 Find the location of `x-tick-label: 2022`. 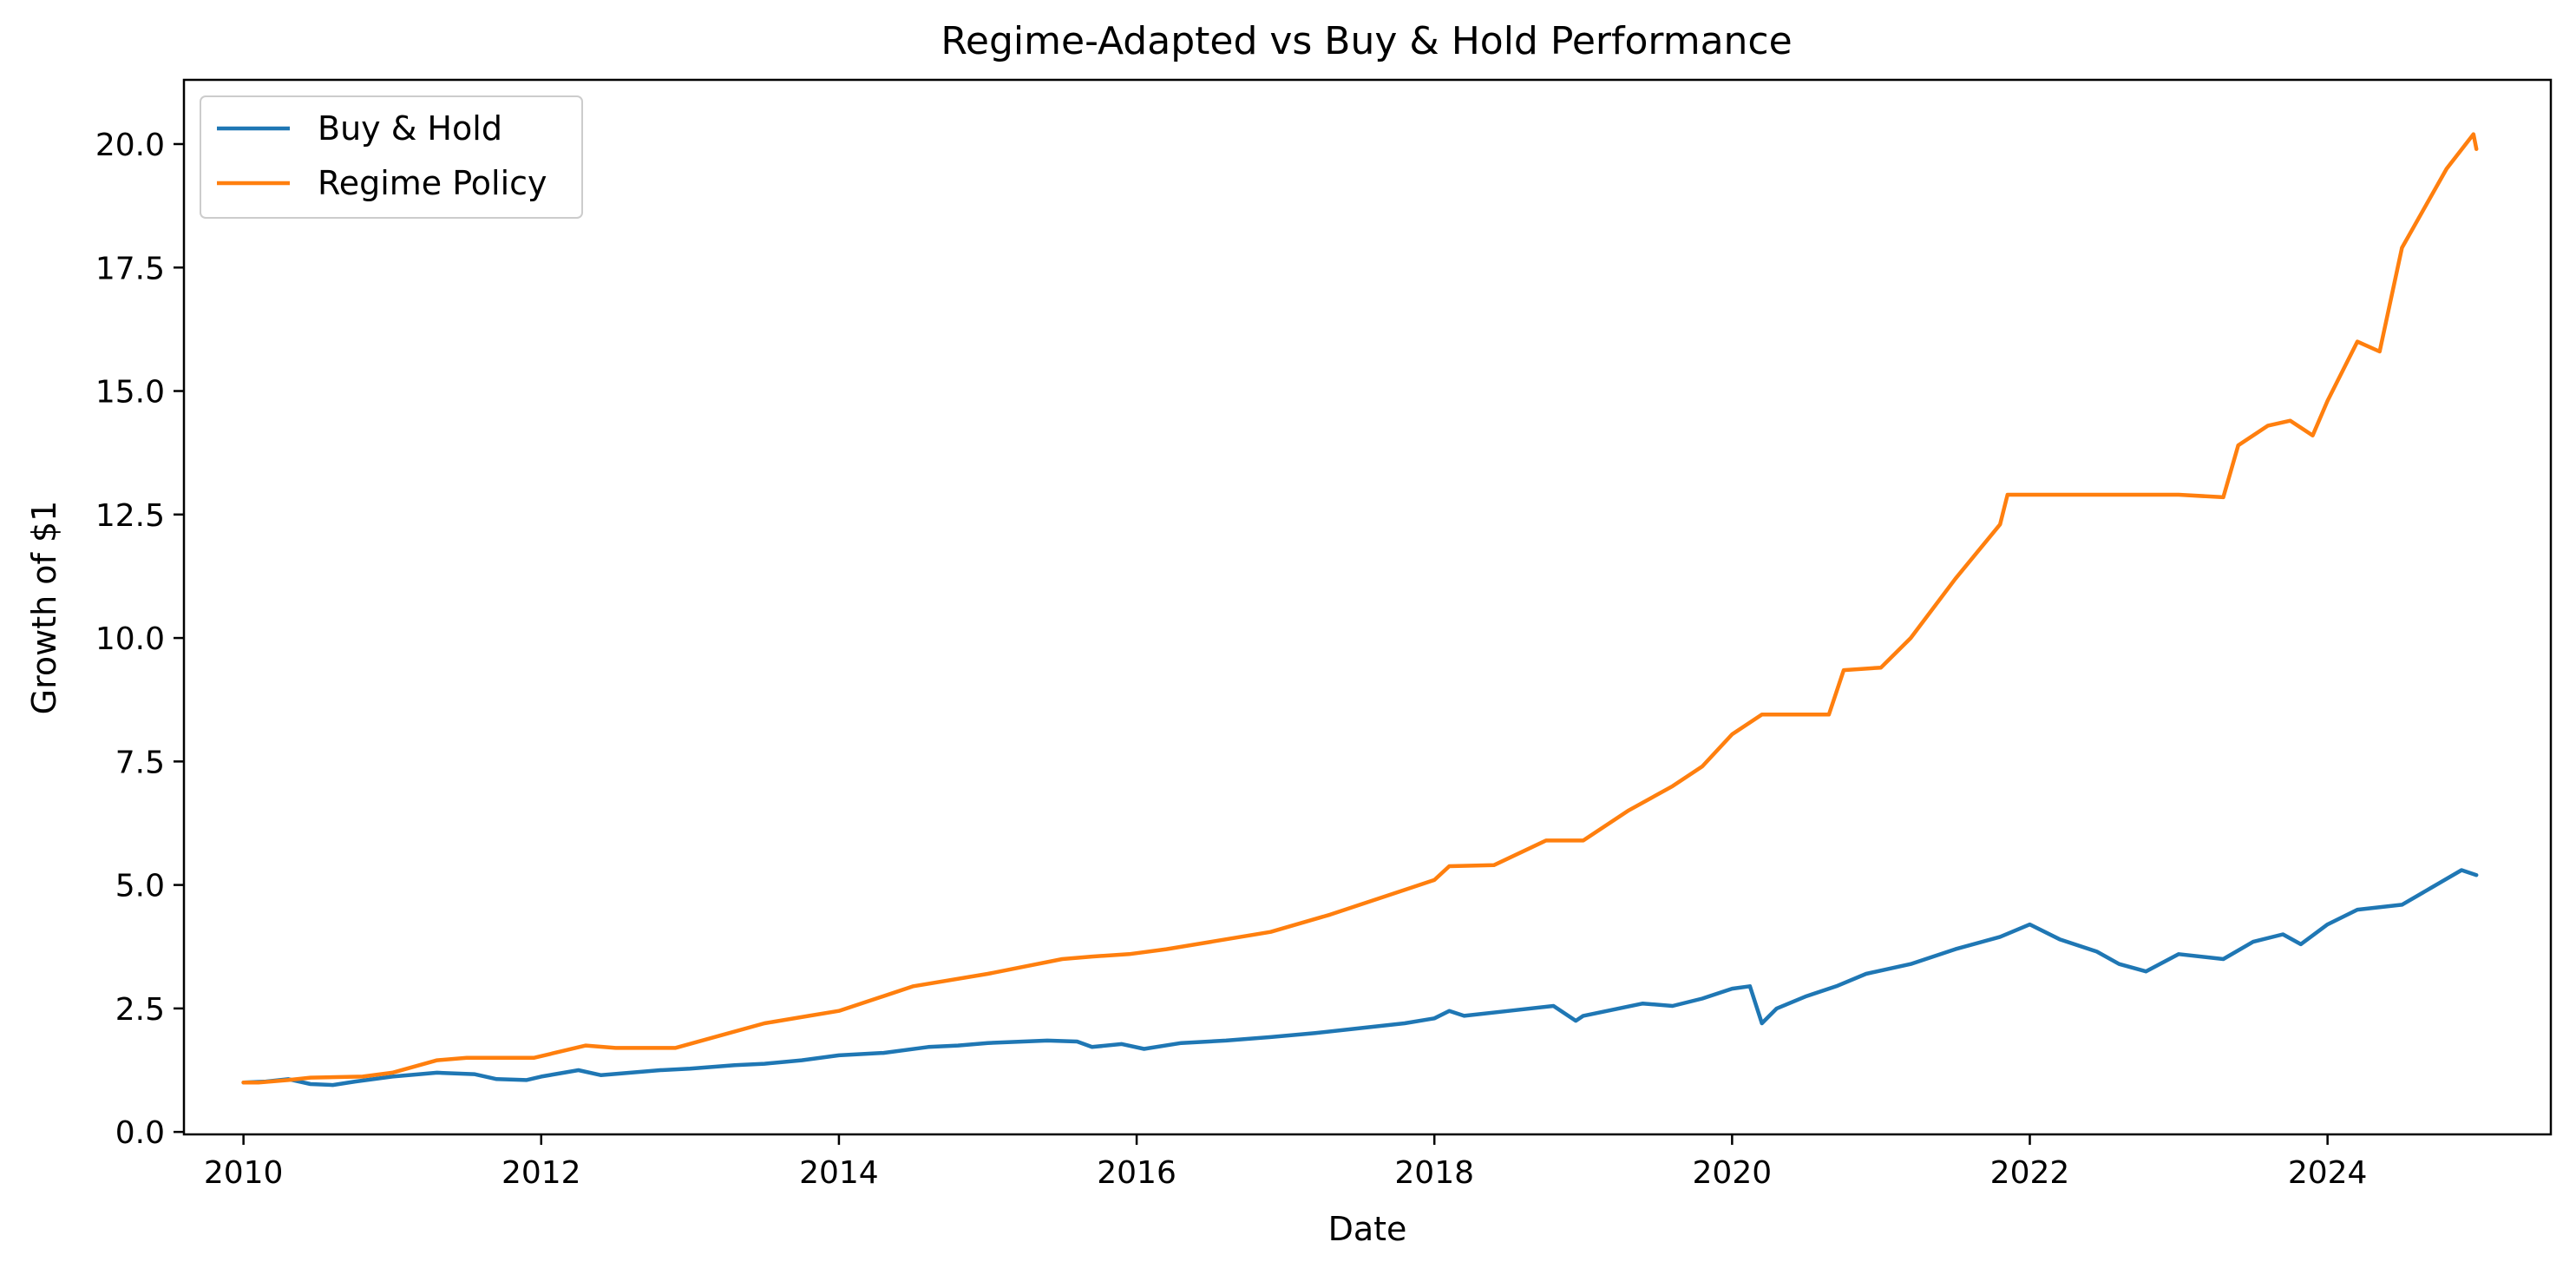

x-tick-label: 2022 is located at coordinates (2030, 1173).